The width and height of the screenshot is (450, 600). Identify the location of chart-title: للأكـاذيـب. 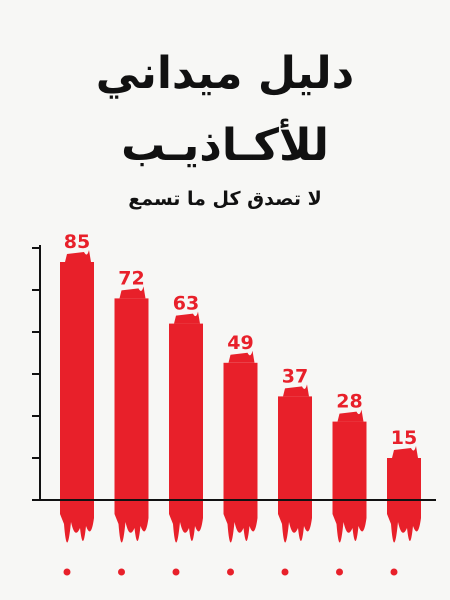
(225, 144).